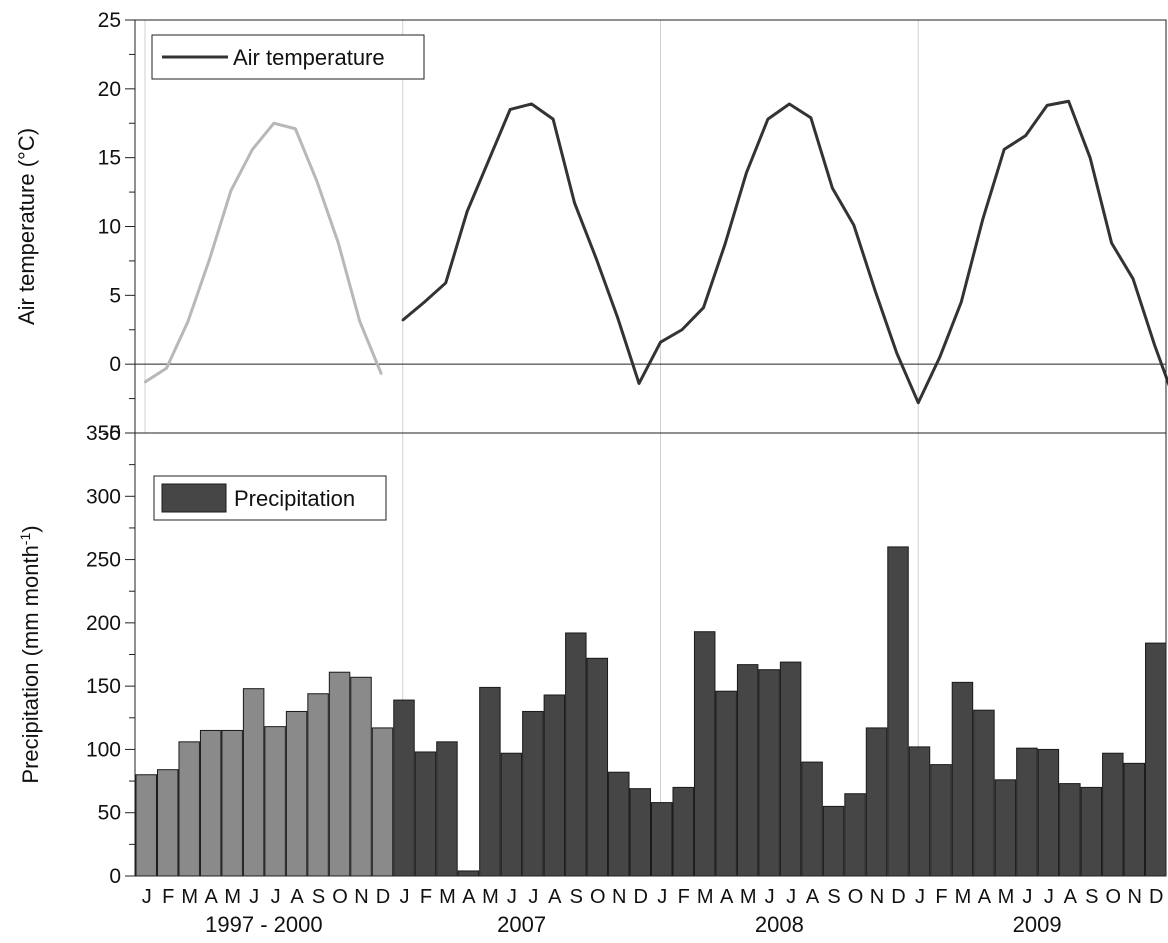  I want to click on precipitation-legend-swatch, so click(194, 498).